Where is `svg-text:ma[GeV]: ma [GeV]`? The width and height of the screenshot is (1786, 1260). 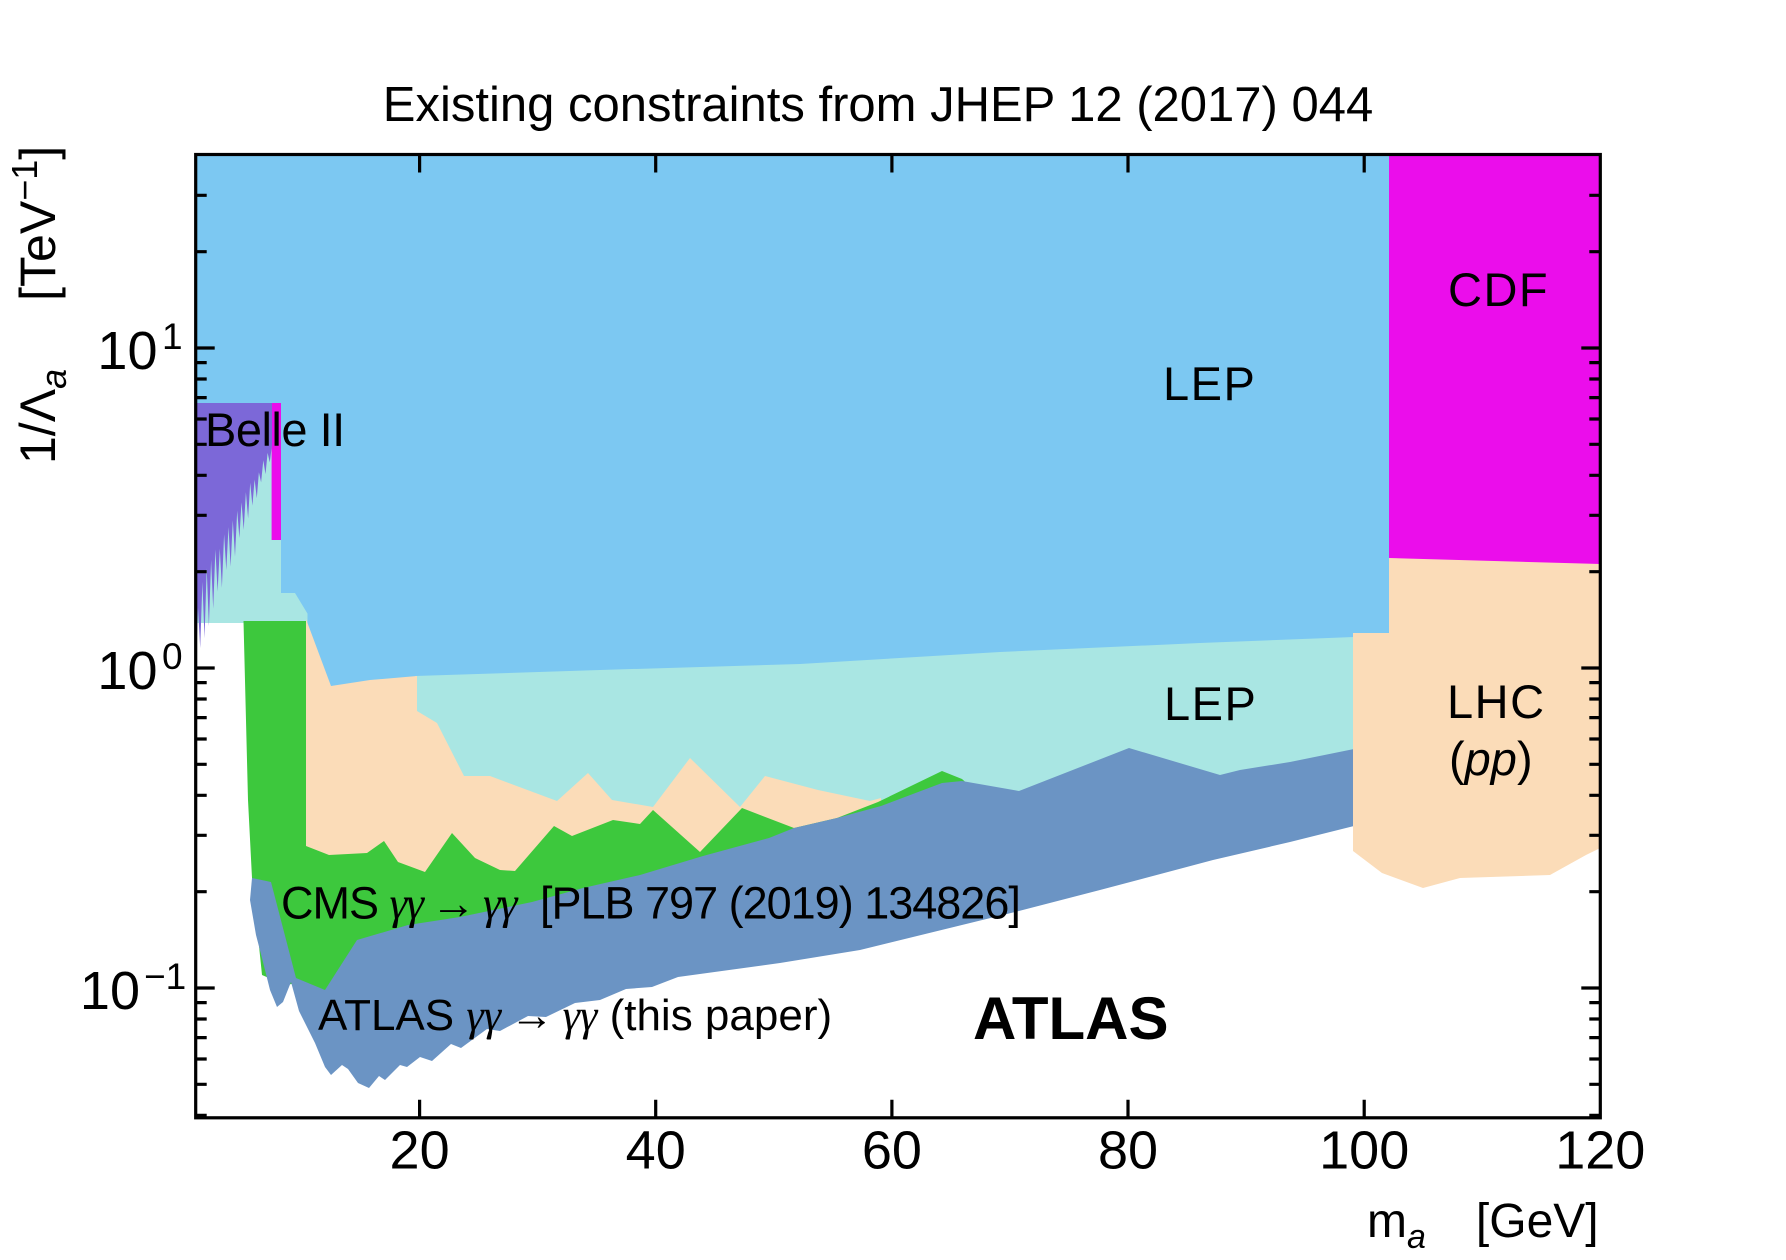 svg-text:ma[GeV]: ma [GeV] is located at coordinates (1483, 1225).